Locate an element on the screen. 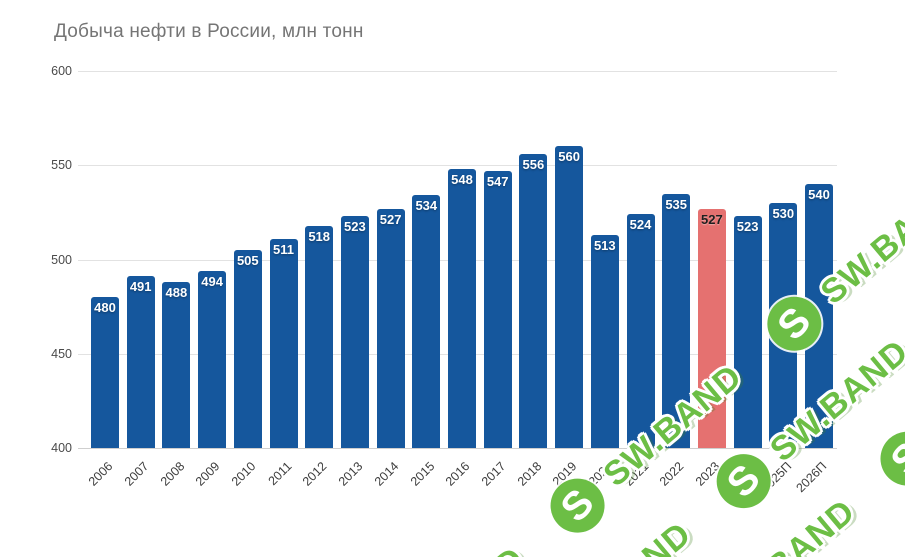  bar-value-label: 535 is located at coordinates (676, 204).